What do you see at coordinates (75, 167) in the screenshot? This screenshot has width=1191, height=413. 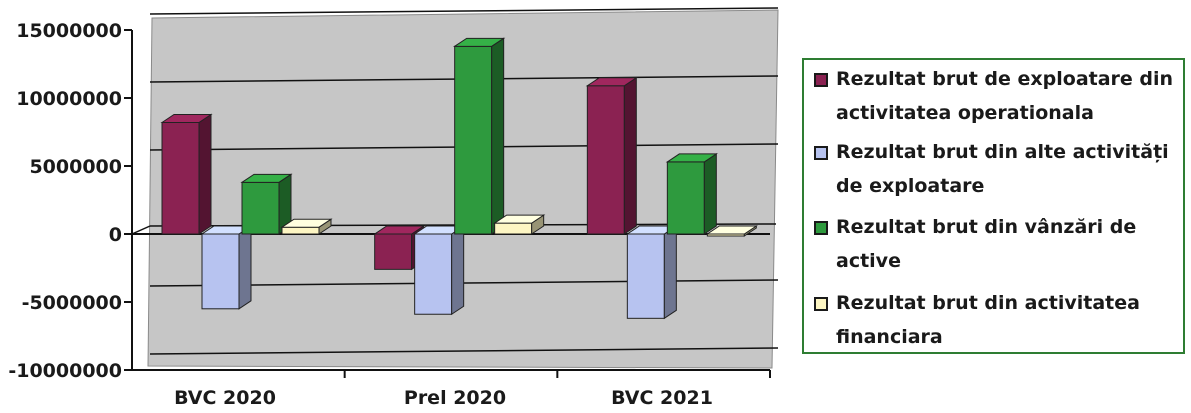 I see `y-tick-label: 5000000` at bounding box center [75, 167].